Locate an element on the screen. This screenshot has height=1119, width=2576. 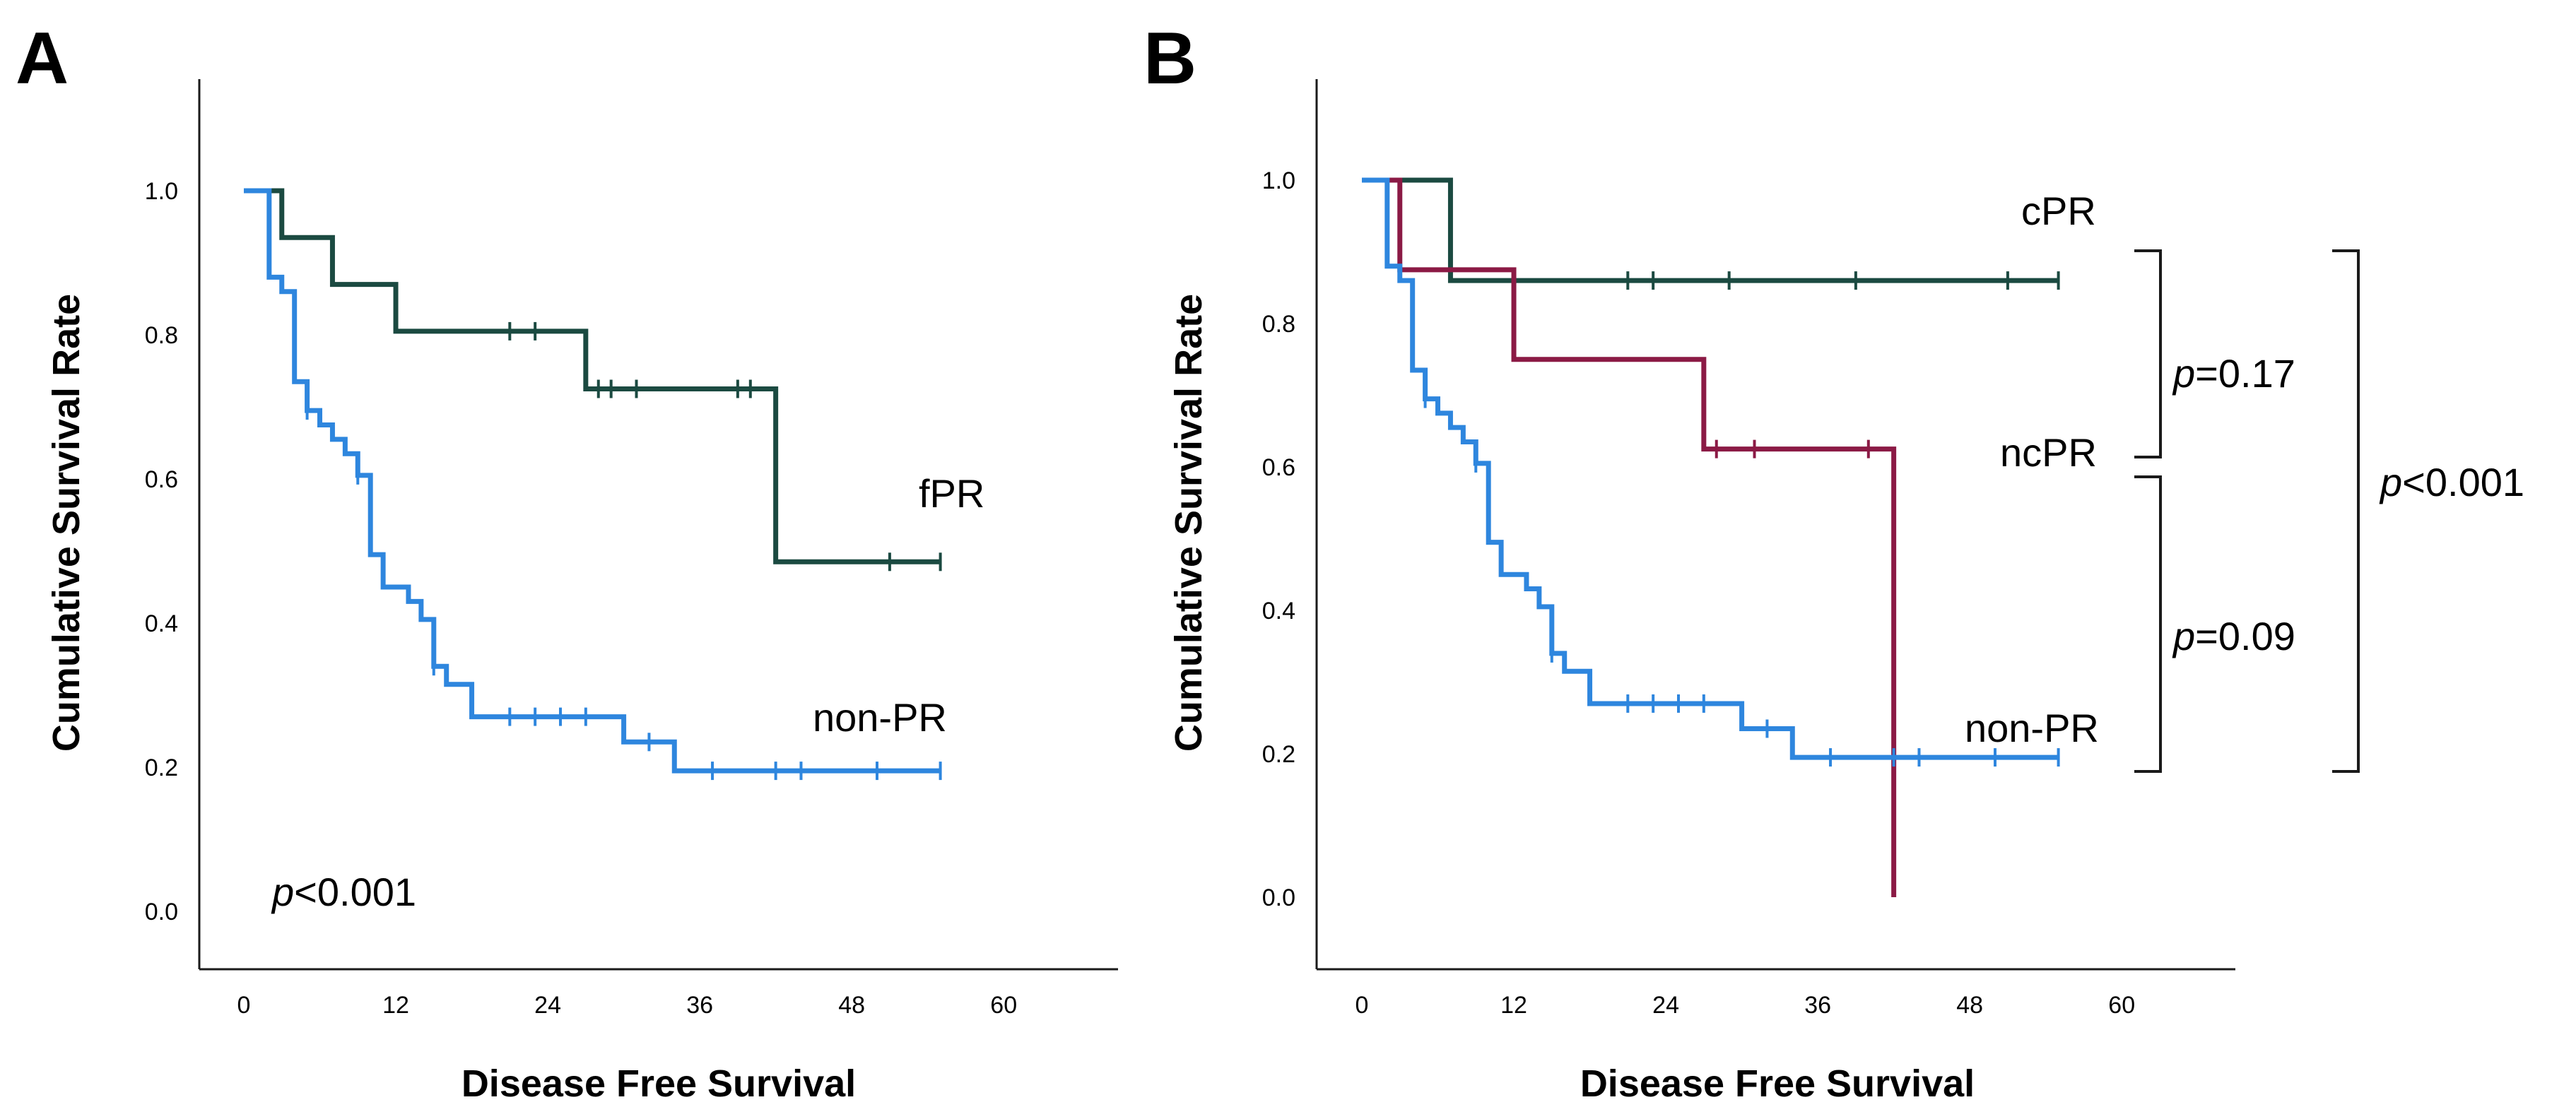
panel-a-fpr-label: fPR is located at coordinates (951, 493).